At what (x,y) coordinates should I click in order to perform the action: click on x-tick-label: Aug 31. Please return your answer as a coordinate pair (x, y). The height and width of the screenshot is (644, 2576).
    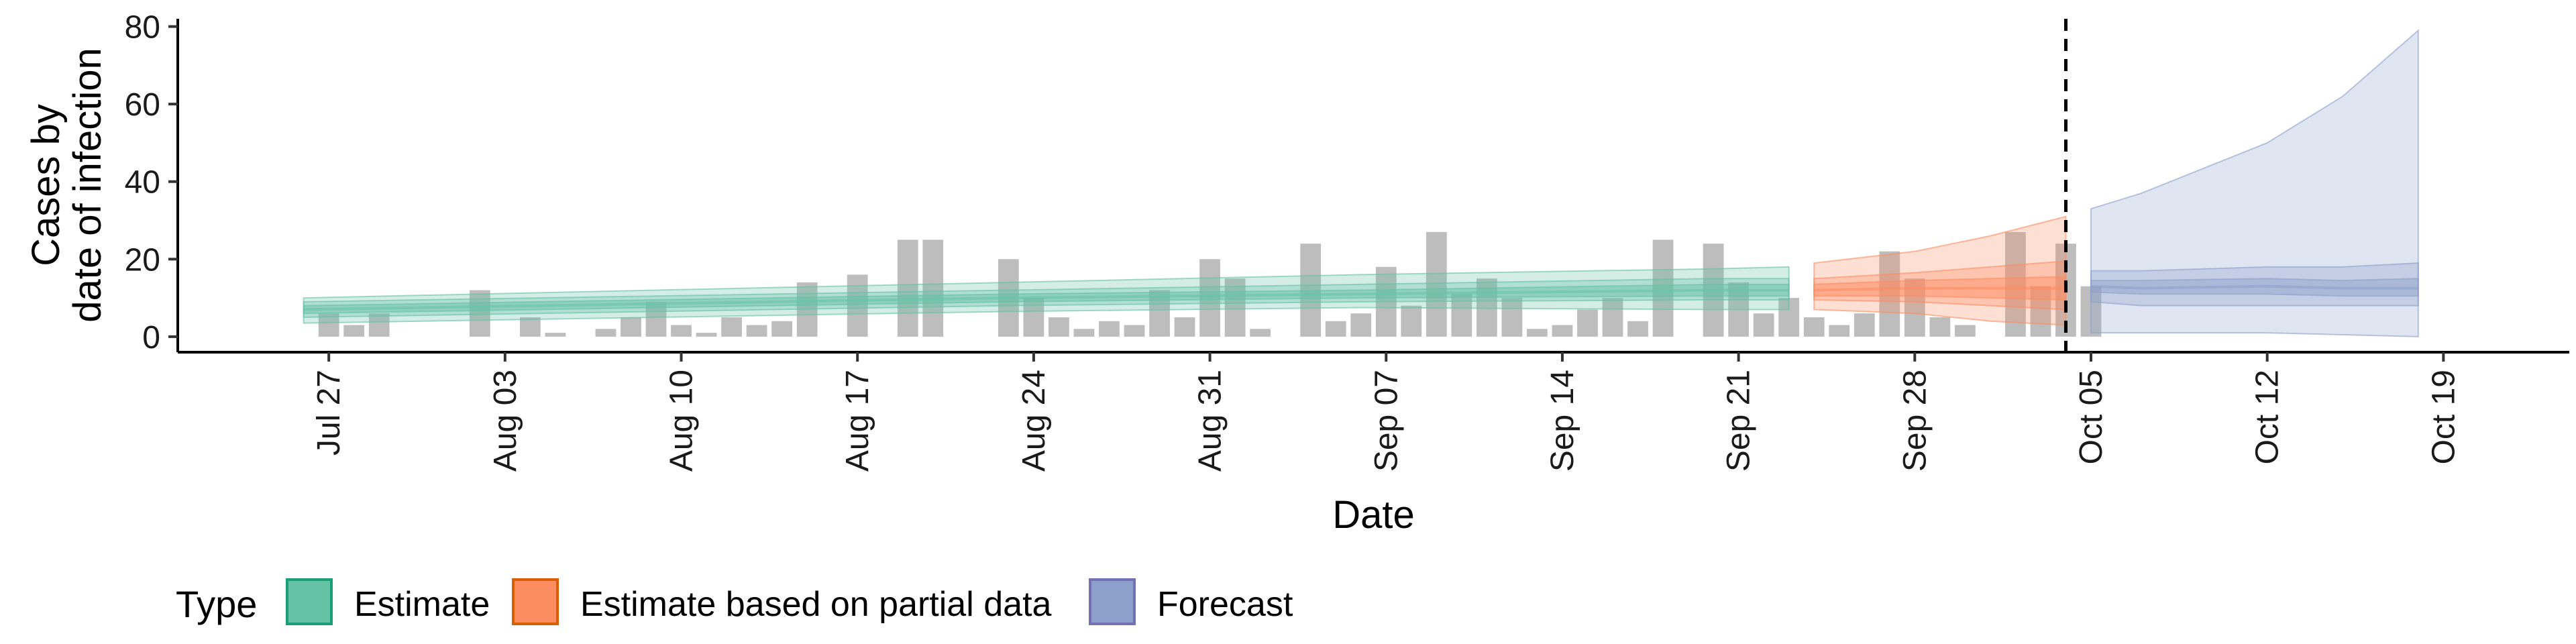
    Looking at the image, I should click on (1210, 421).